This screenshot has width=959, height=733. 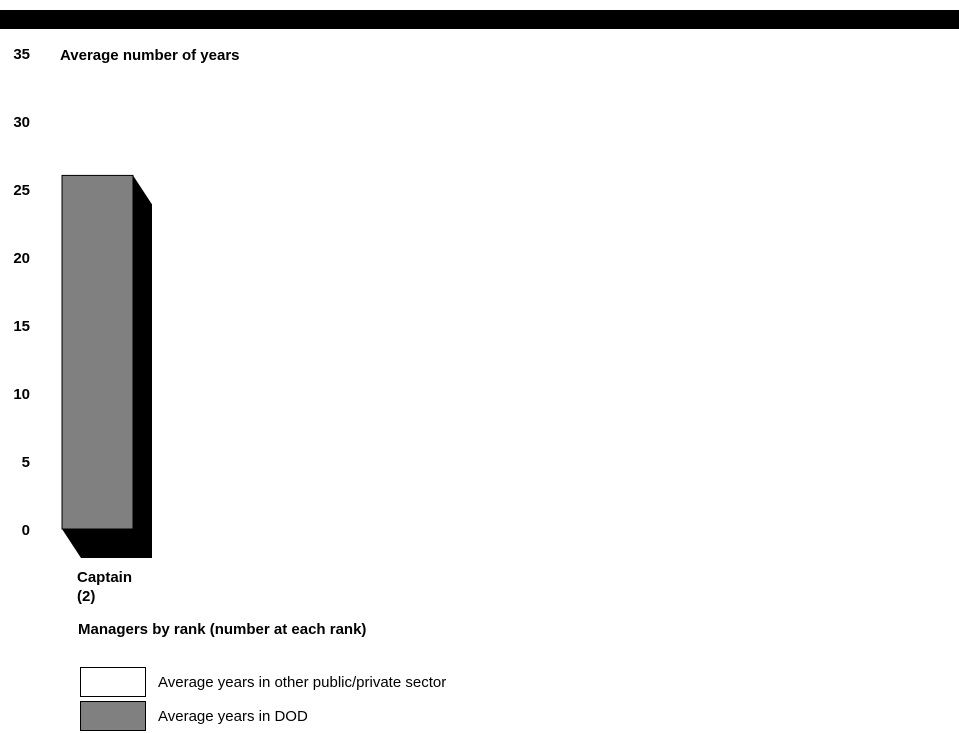 What do you see at coordinates (21, 122) in the screenshot?
I see `y-tick-label-30: 30` at bounding box center [21, 122].